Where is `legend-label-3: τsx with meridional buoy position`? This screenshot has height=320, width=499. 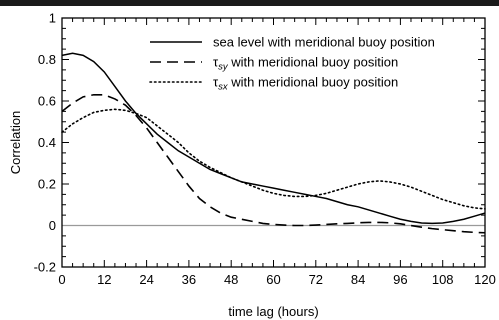
legend-label-3: τsx with meridional buoy position is located at coordinates (305, 84).